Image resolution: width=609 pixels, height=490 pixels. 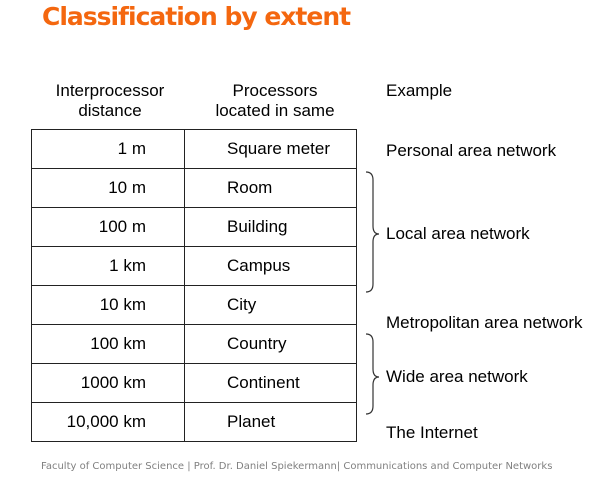 I want to click on located-cell: Building, so click(x=270, y=227).